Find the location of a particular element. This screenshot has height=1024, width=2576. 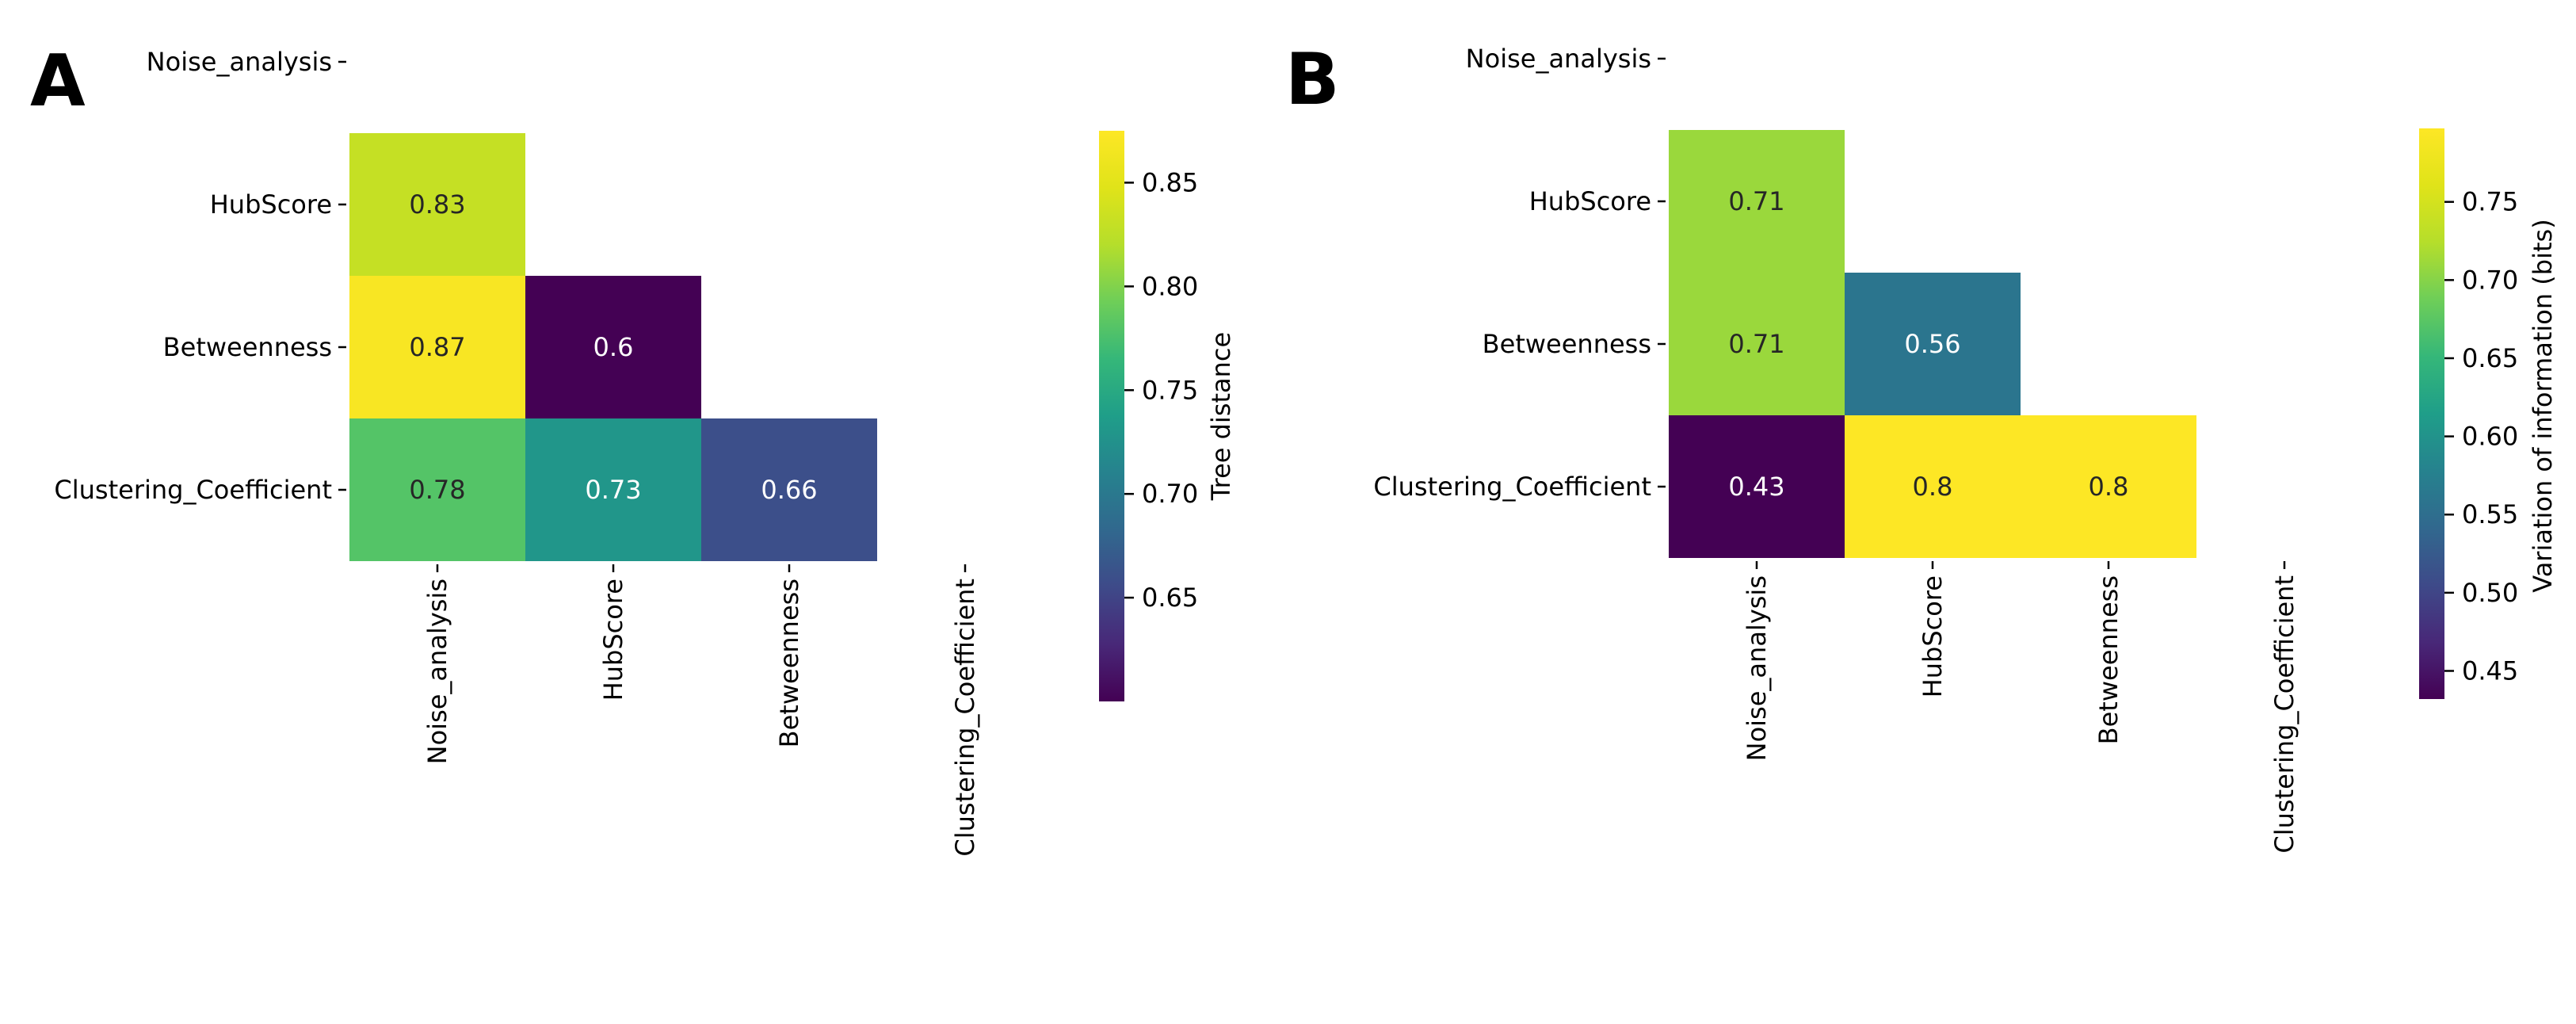

colorbar-title-b: Variation of information (bits) is located at coordinates (2543, 405).